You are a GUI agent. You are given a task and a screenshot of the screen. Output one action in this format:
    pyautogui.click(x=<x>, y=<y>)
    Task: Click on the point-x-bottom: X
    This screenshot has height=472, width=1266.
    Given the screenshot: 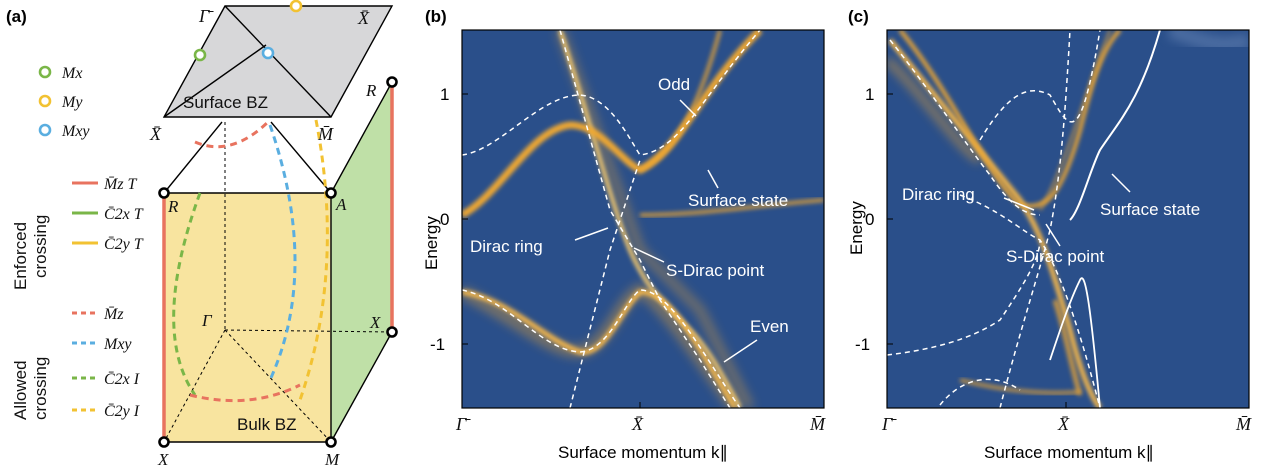 What is the action you would take?
    pyautogui.click(x=163, y=459)
    